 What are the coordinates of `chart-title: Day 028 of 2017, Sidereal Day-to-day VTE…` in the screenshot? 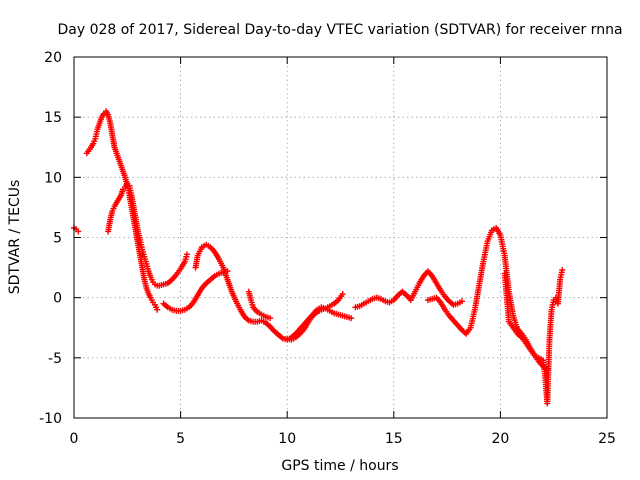 It's located at (339, 30).